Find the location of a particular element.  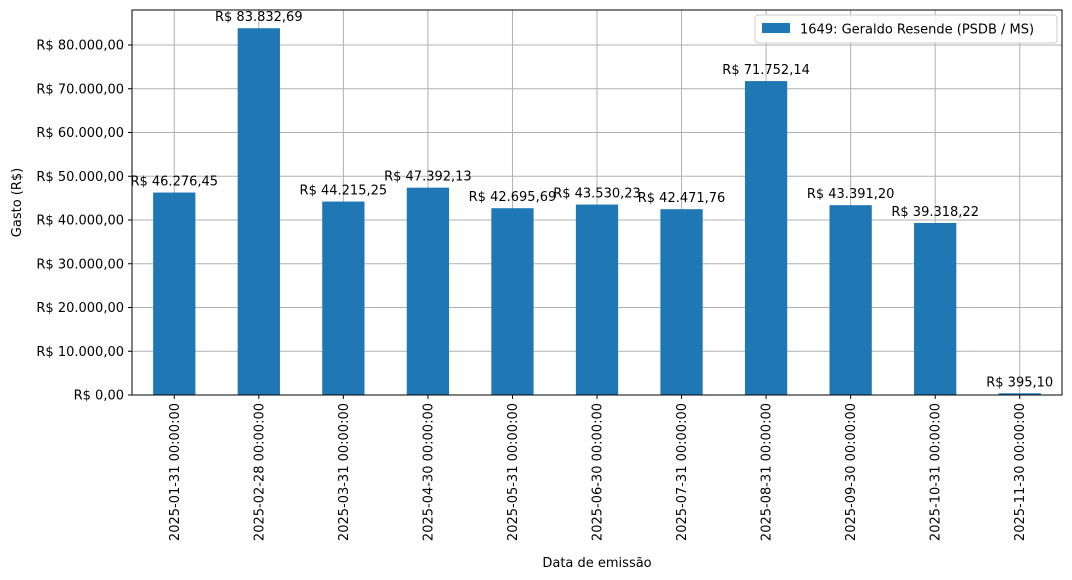

legend-swatch is located at coordinates (776, 28).